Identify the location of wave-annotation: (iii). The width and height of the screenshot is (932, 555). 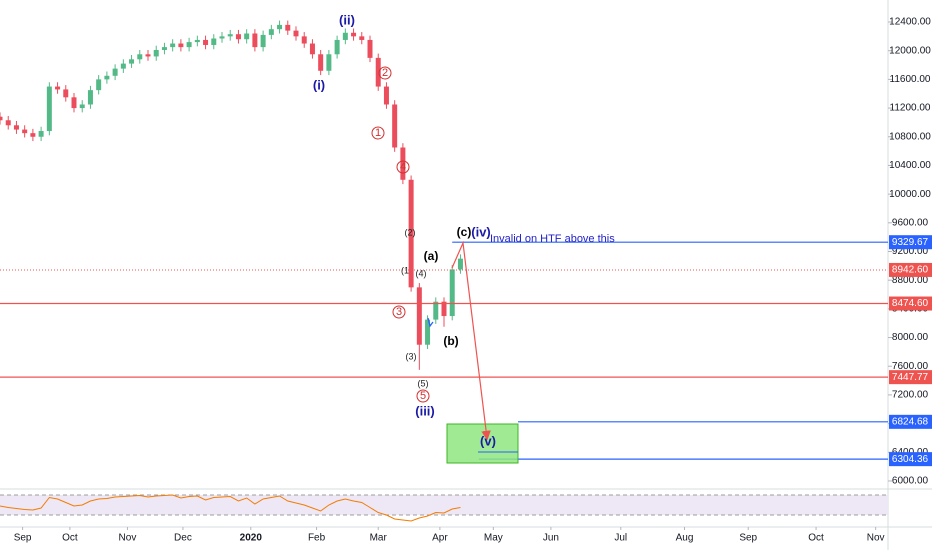
(425, 410).